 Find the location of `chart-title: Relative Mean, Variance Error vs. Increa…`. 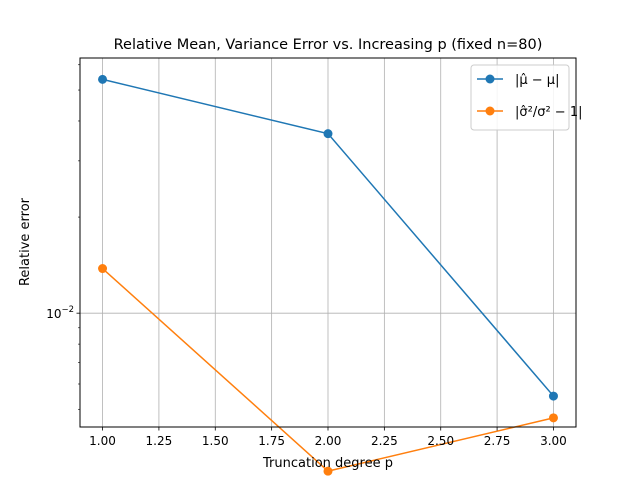

chart-title: Relative Mean, Variance Error vs. Increa… is located at coordinates (328, 45).